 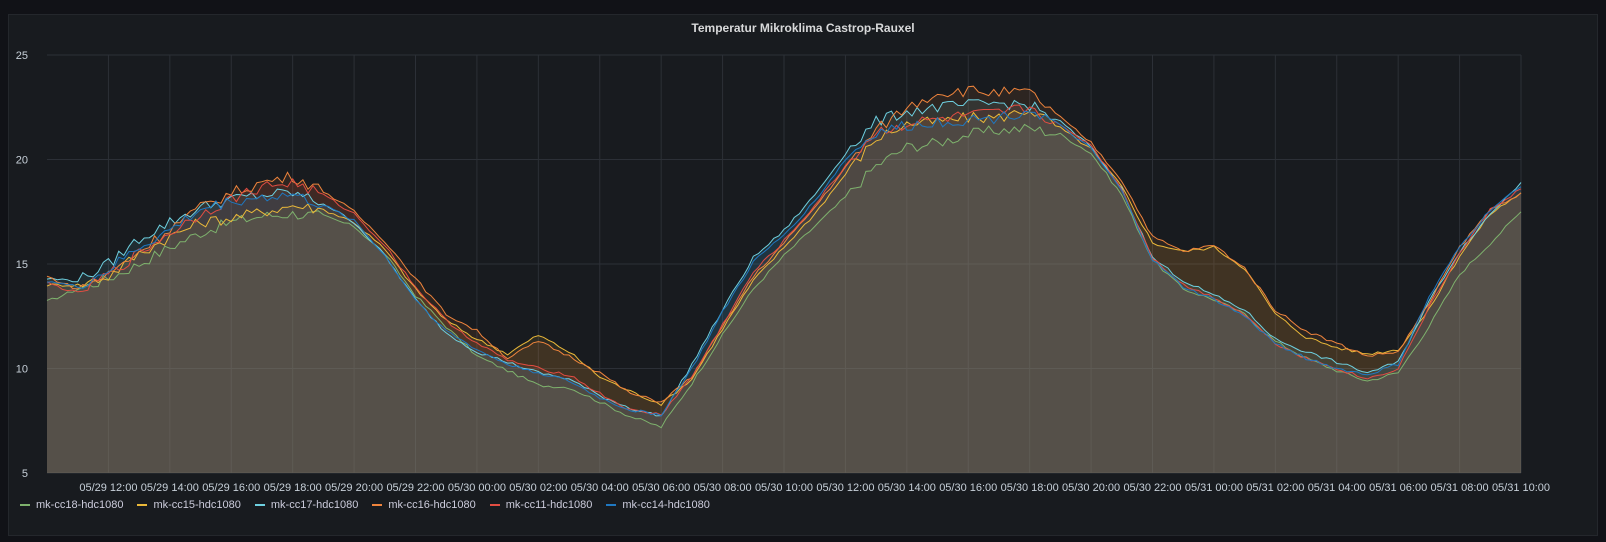 I want to click on legend-label: mk-cc16-hdc1080, so click(x=432, y=505).